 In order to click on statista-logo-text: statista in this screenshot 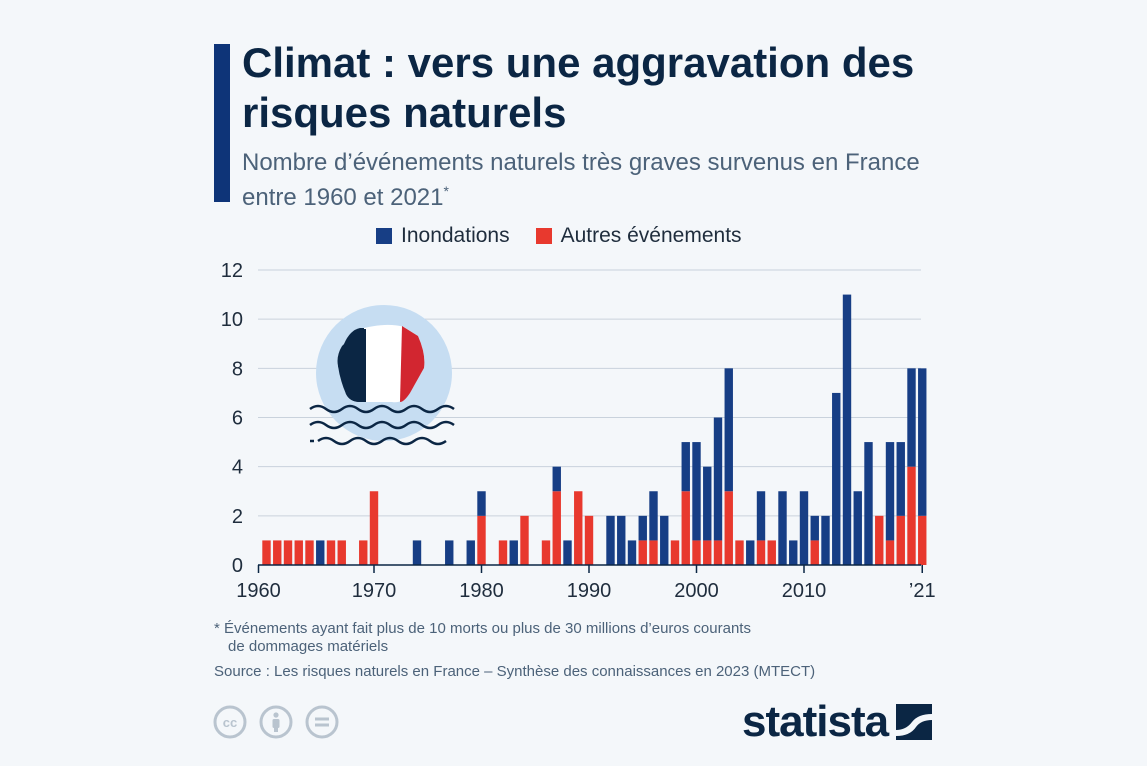, I will do `click(815, 722)`.